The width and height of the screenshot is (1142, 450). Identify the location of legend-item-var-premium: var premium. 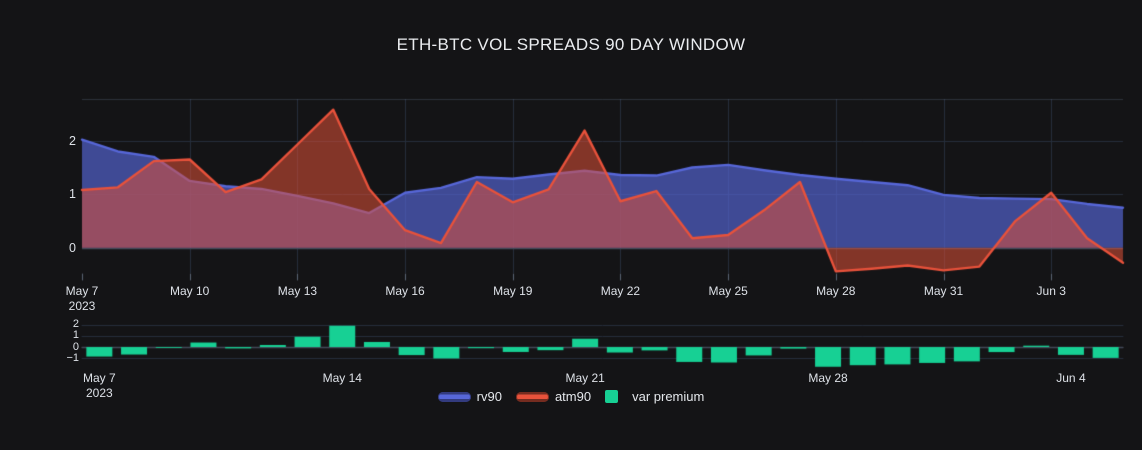
(654, 396).